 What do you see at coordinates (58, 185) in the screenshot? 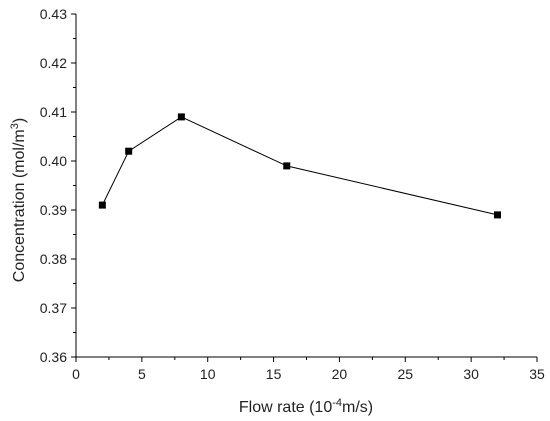
I see `y-ticks: 0.36 0.37 0.38 0.39 0.40 0.41 0.42 0.43` at bounding box center [58, 185].